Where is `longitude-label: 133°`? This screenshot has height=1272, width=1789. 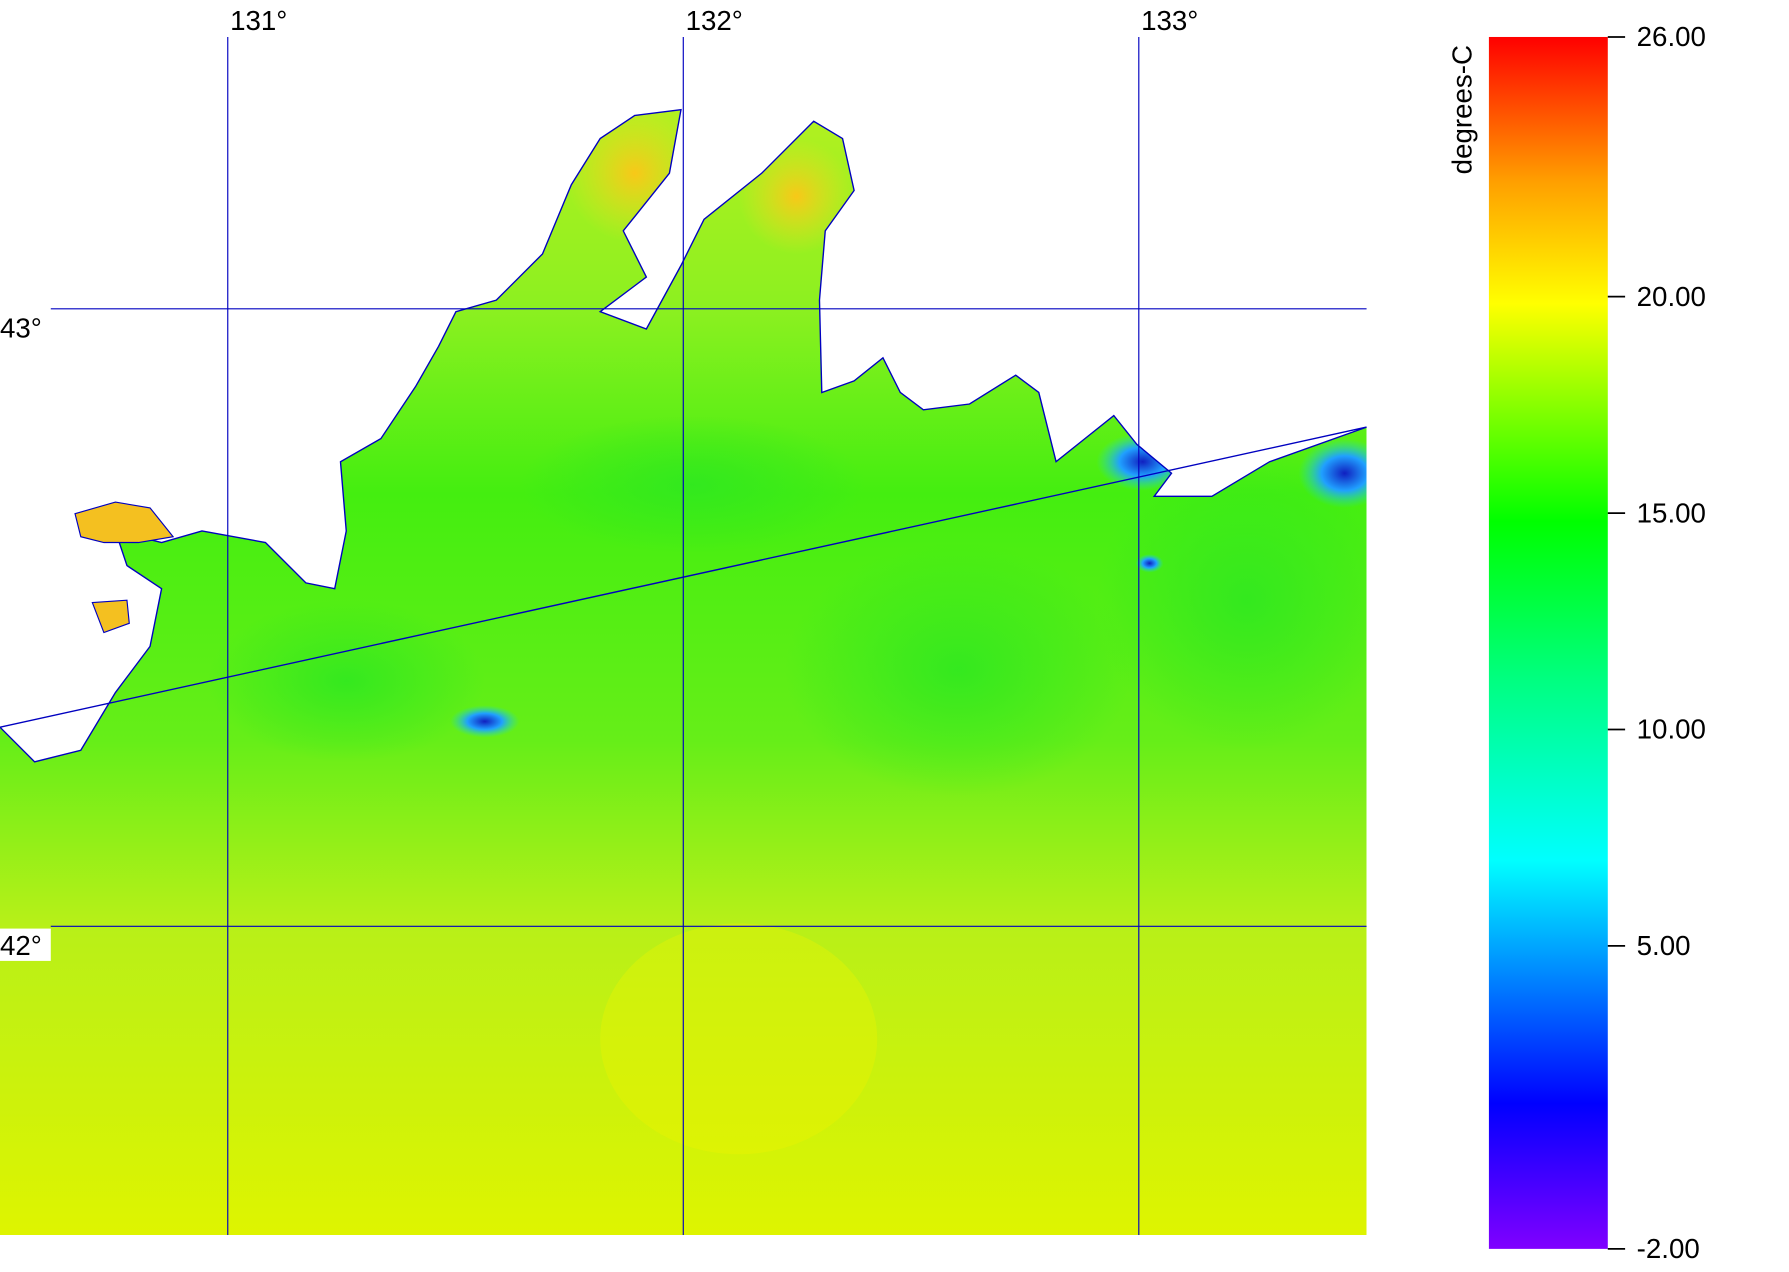 longitude-label: 133° is located at coordinates (1169, 20).